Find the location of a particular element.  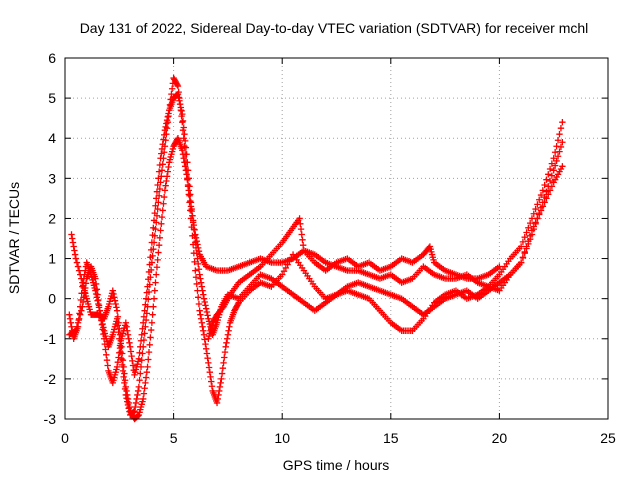

y-axis-label: SDTVAR / TECUs is located at coordinates (14, 238).